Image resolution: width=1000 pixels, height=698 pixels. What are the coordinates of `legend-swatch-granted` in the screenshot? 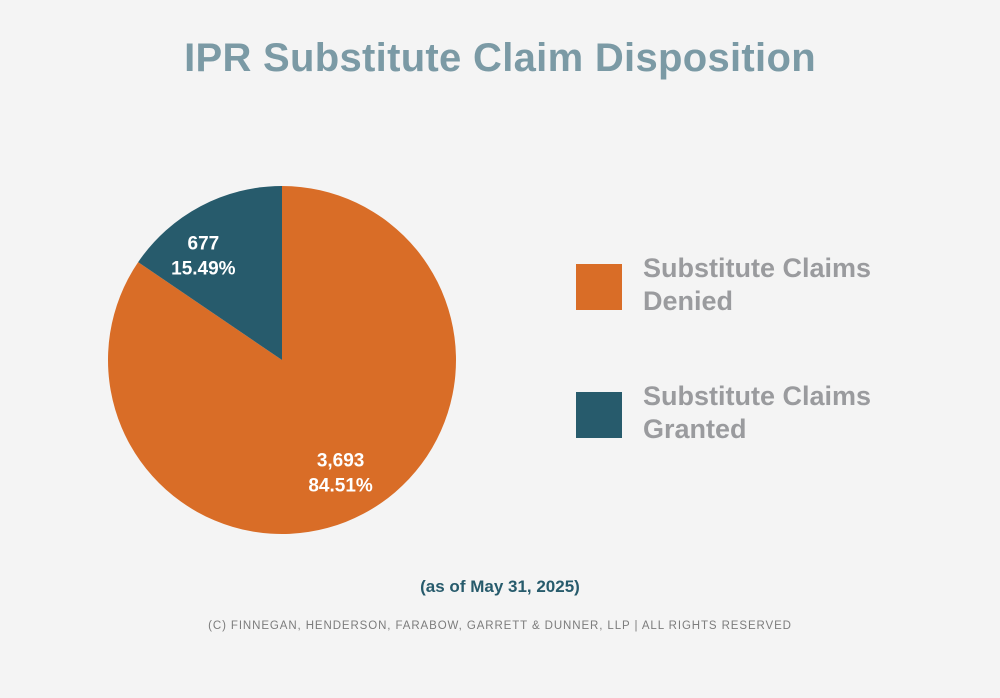 It's located at (599, 415).